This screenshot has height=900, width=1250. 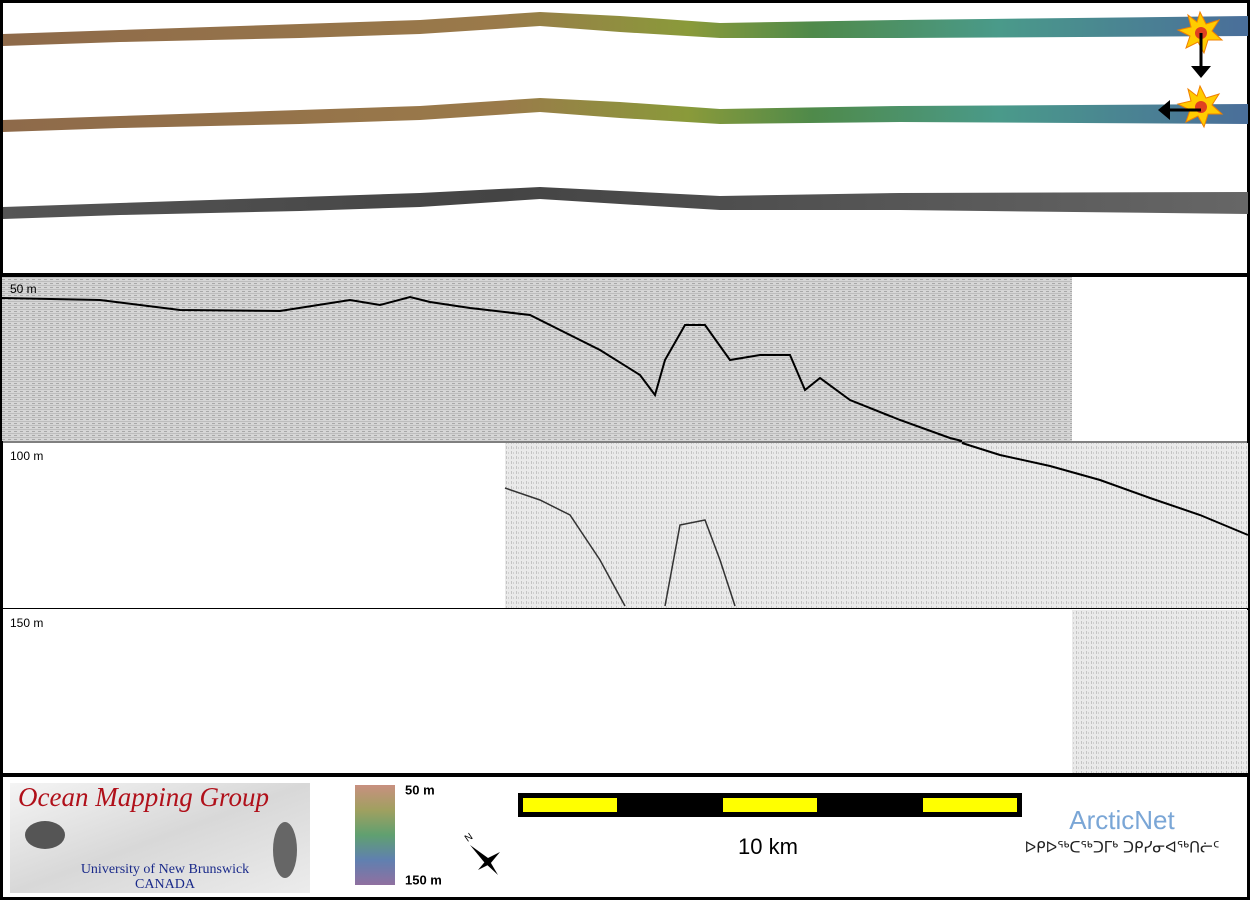 I want to click on colorbar, so click(x=375, y=835).